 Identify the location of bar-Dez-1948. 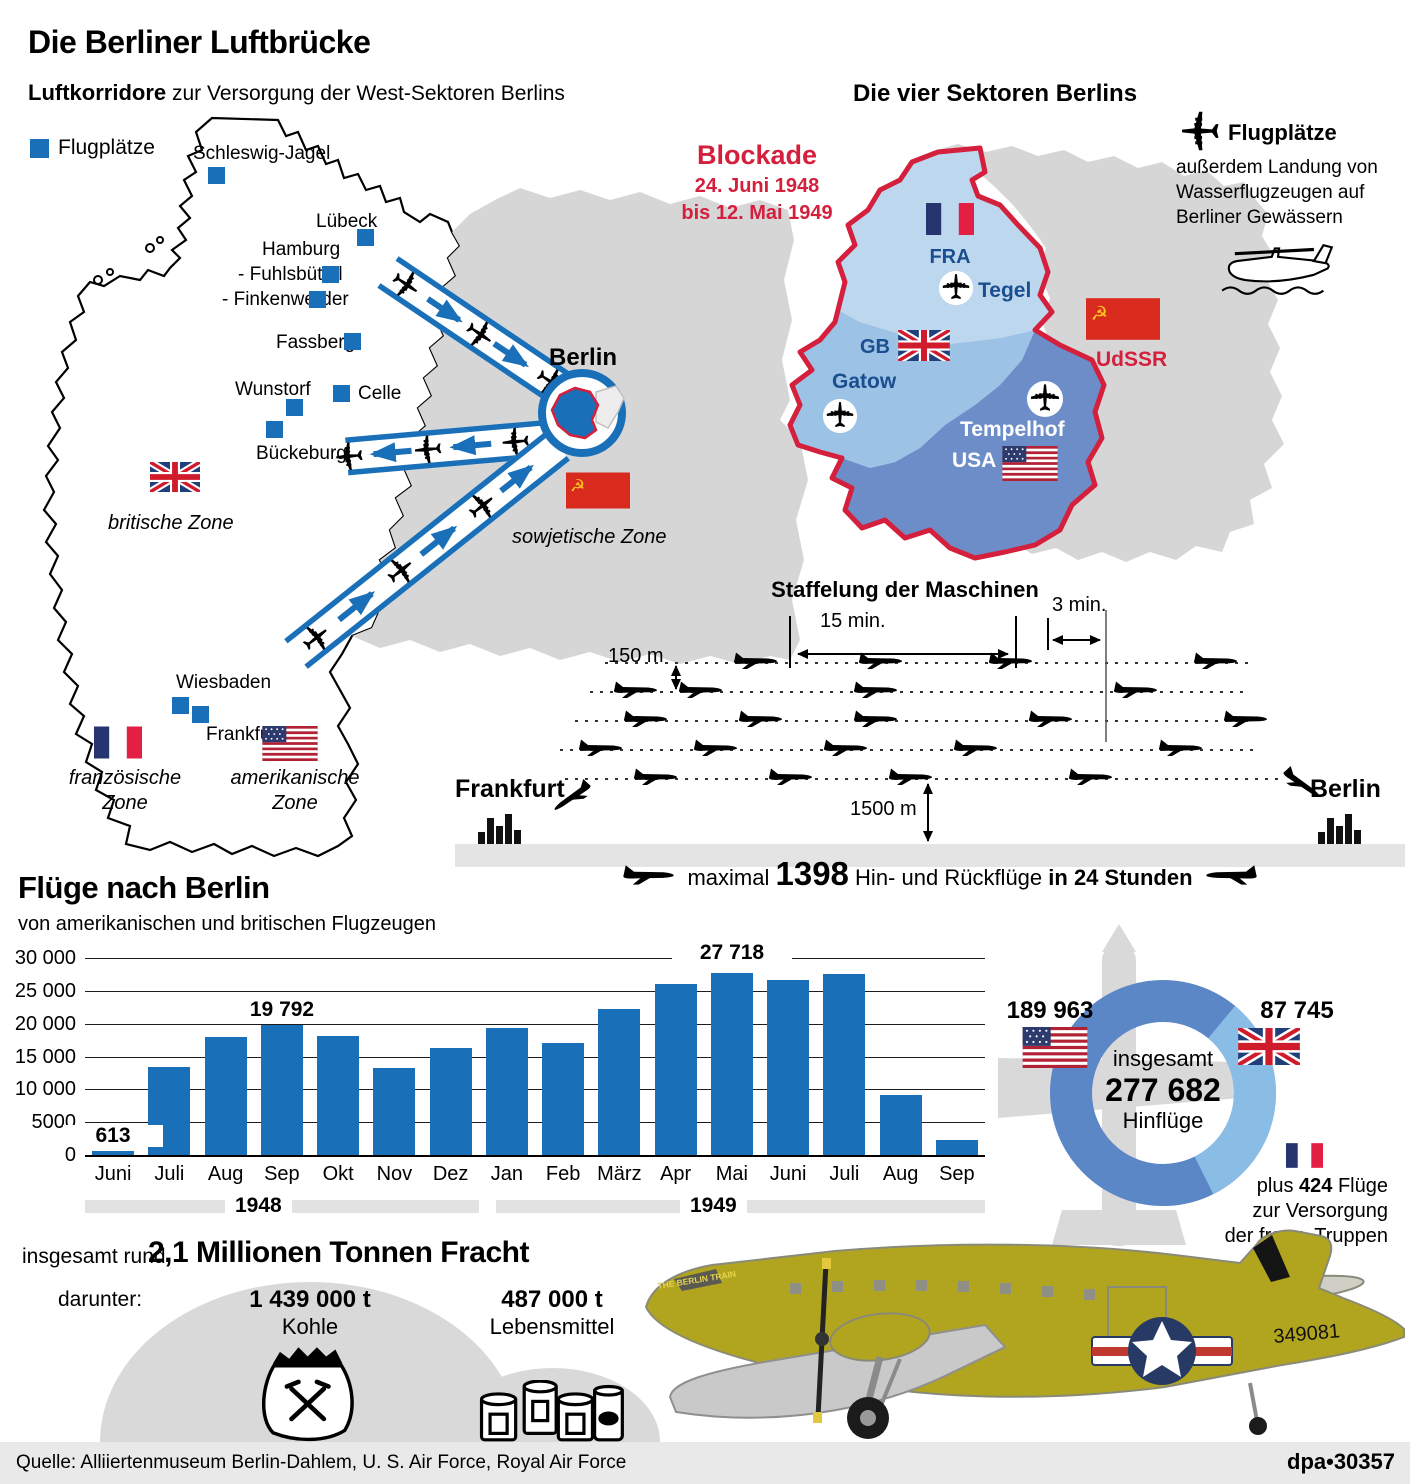
(450, 1101).